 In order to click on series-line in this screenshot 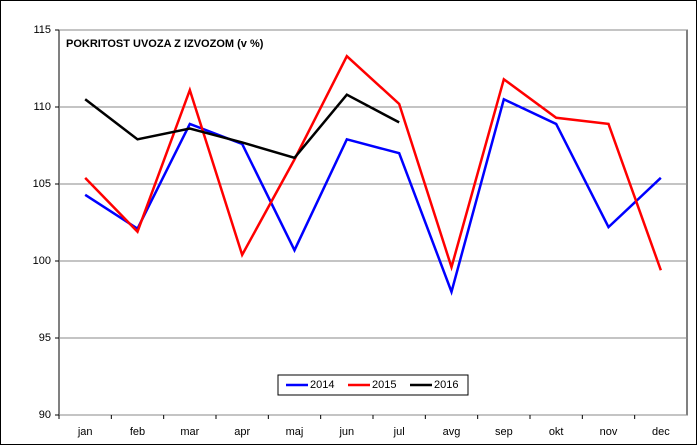, I will do `click(242, 126)`.